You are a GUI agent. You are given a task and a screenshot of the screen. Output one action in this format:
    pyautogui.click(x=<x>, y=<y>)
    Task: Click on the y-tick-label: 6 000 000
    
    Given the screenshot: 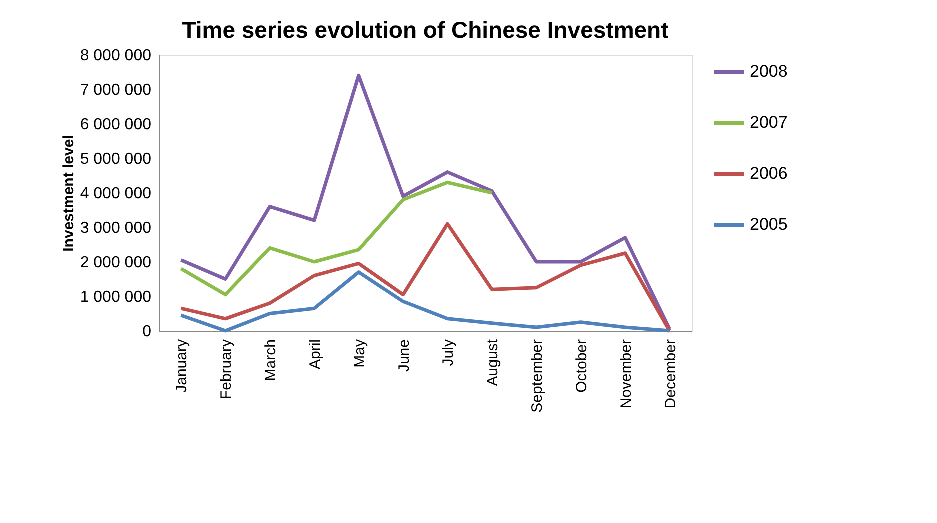 What is the action you would take?
    pyautogui.click(x=116, y=125)
    